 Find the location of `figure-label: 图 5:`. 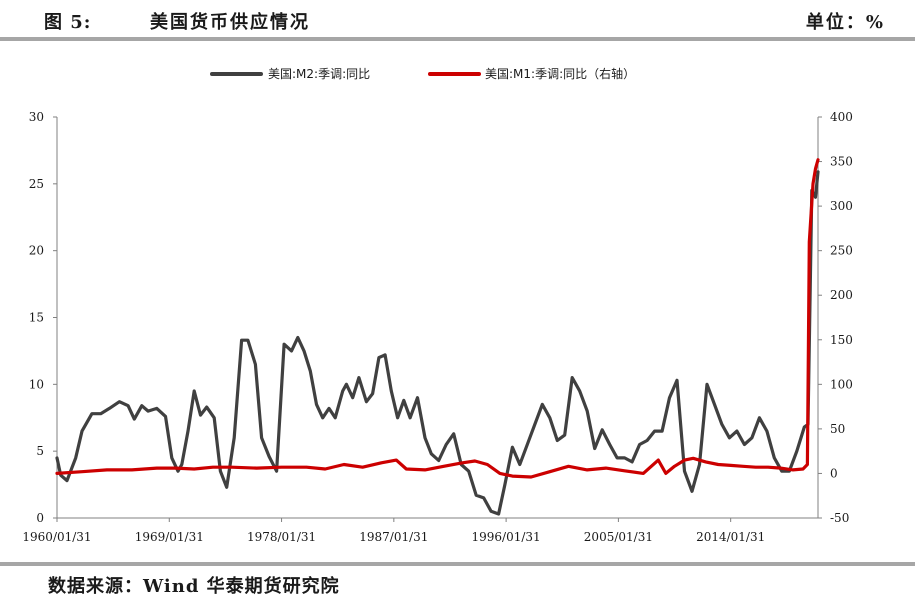

figure-label: 图 5: is located at coordinates (68, 22).